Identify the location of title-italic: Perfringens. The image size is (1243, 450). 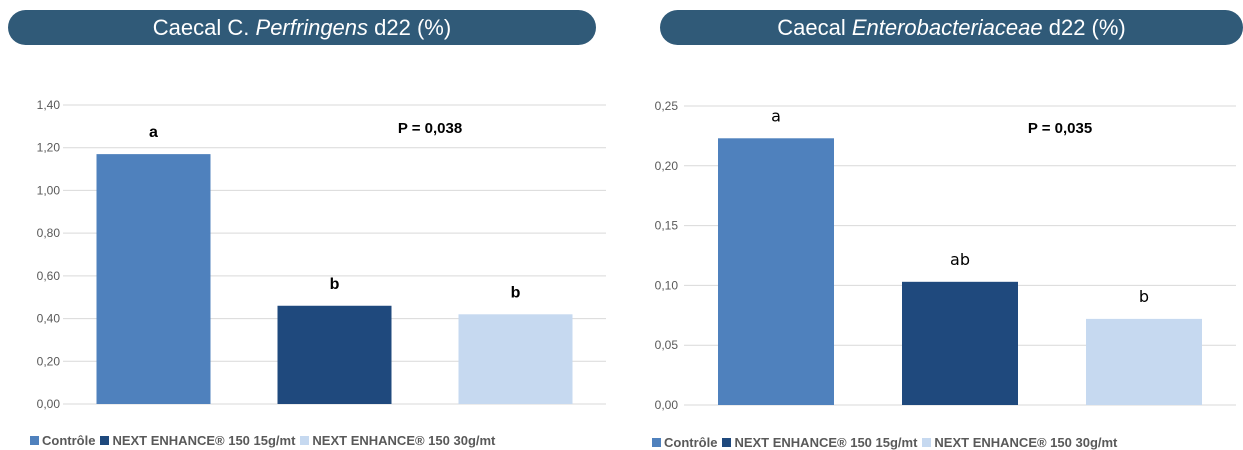
(312, 27).